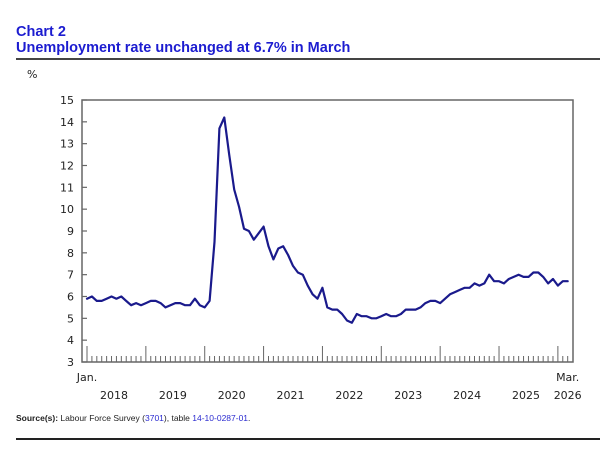 The image size is (600, 453). I want to click on survey-link: 3701, so click(154, 418).